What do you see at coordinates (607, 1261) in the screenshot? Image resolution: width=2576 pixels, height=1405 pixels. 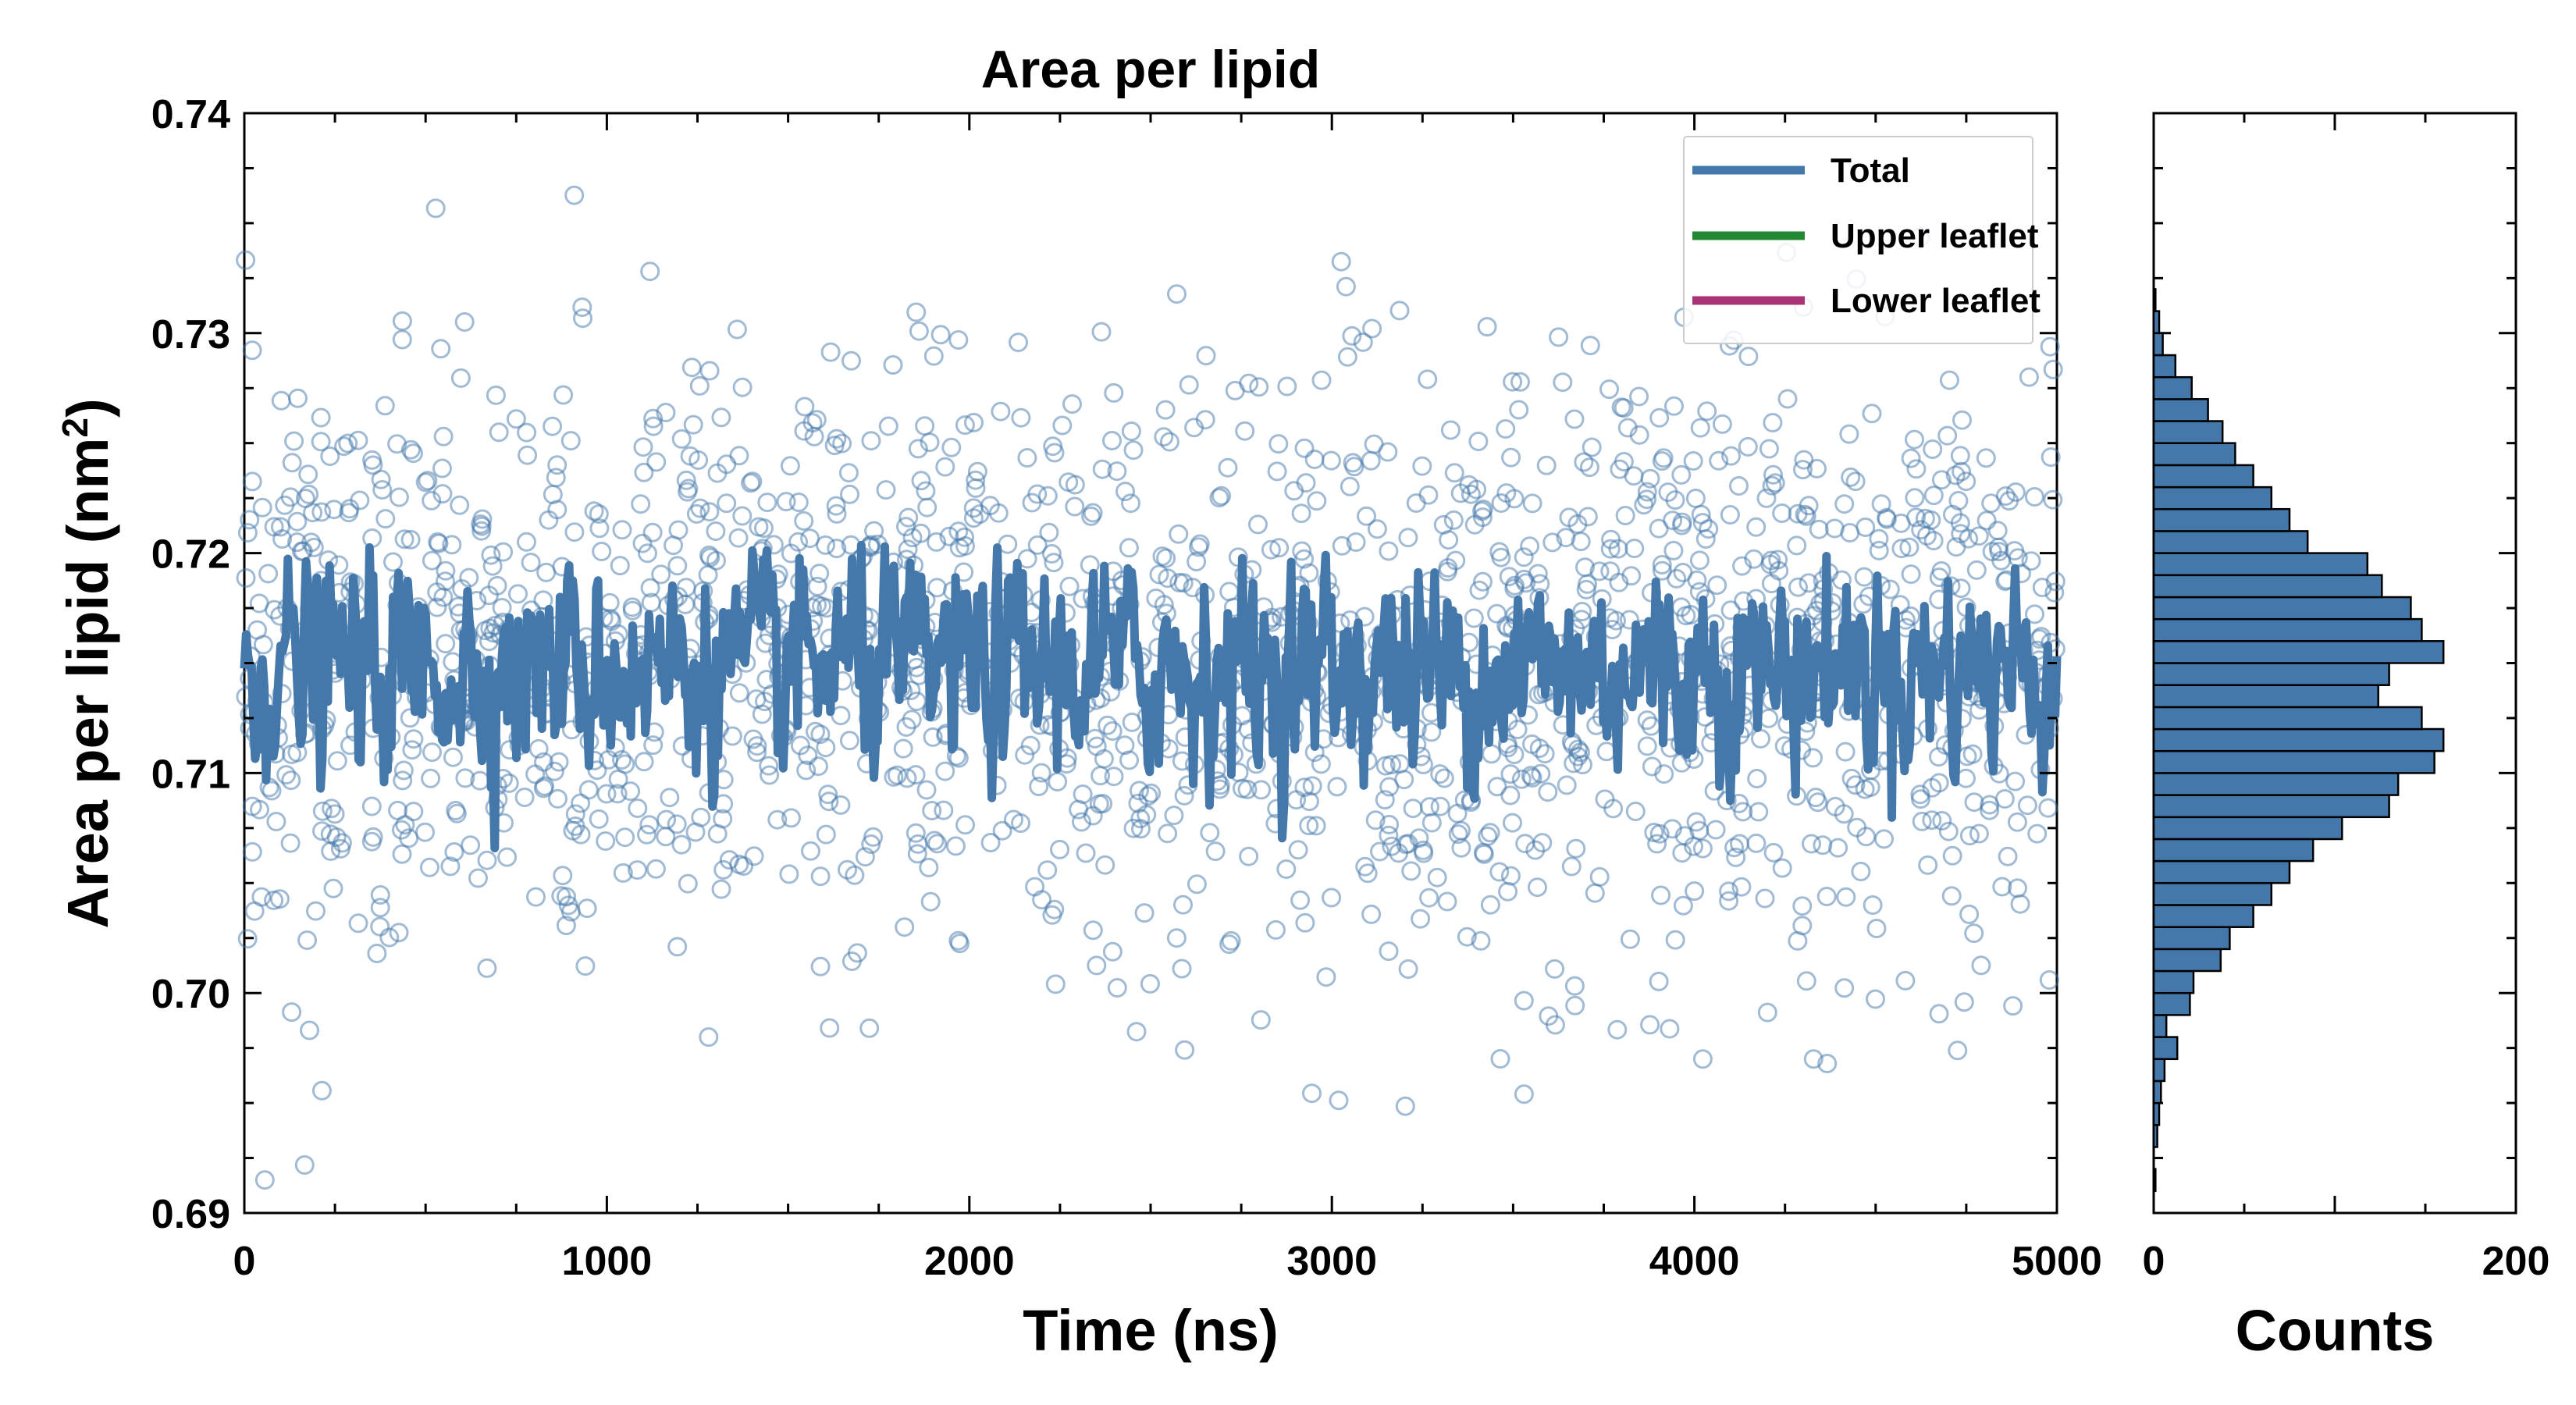 I see `x-tick-label: 1000` at bounding box center [607, 1261].